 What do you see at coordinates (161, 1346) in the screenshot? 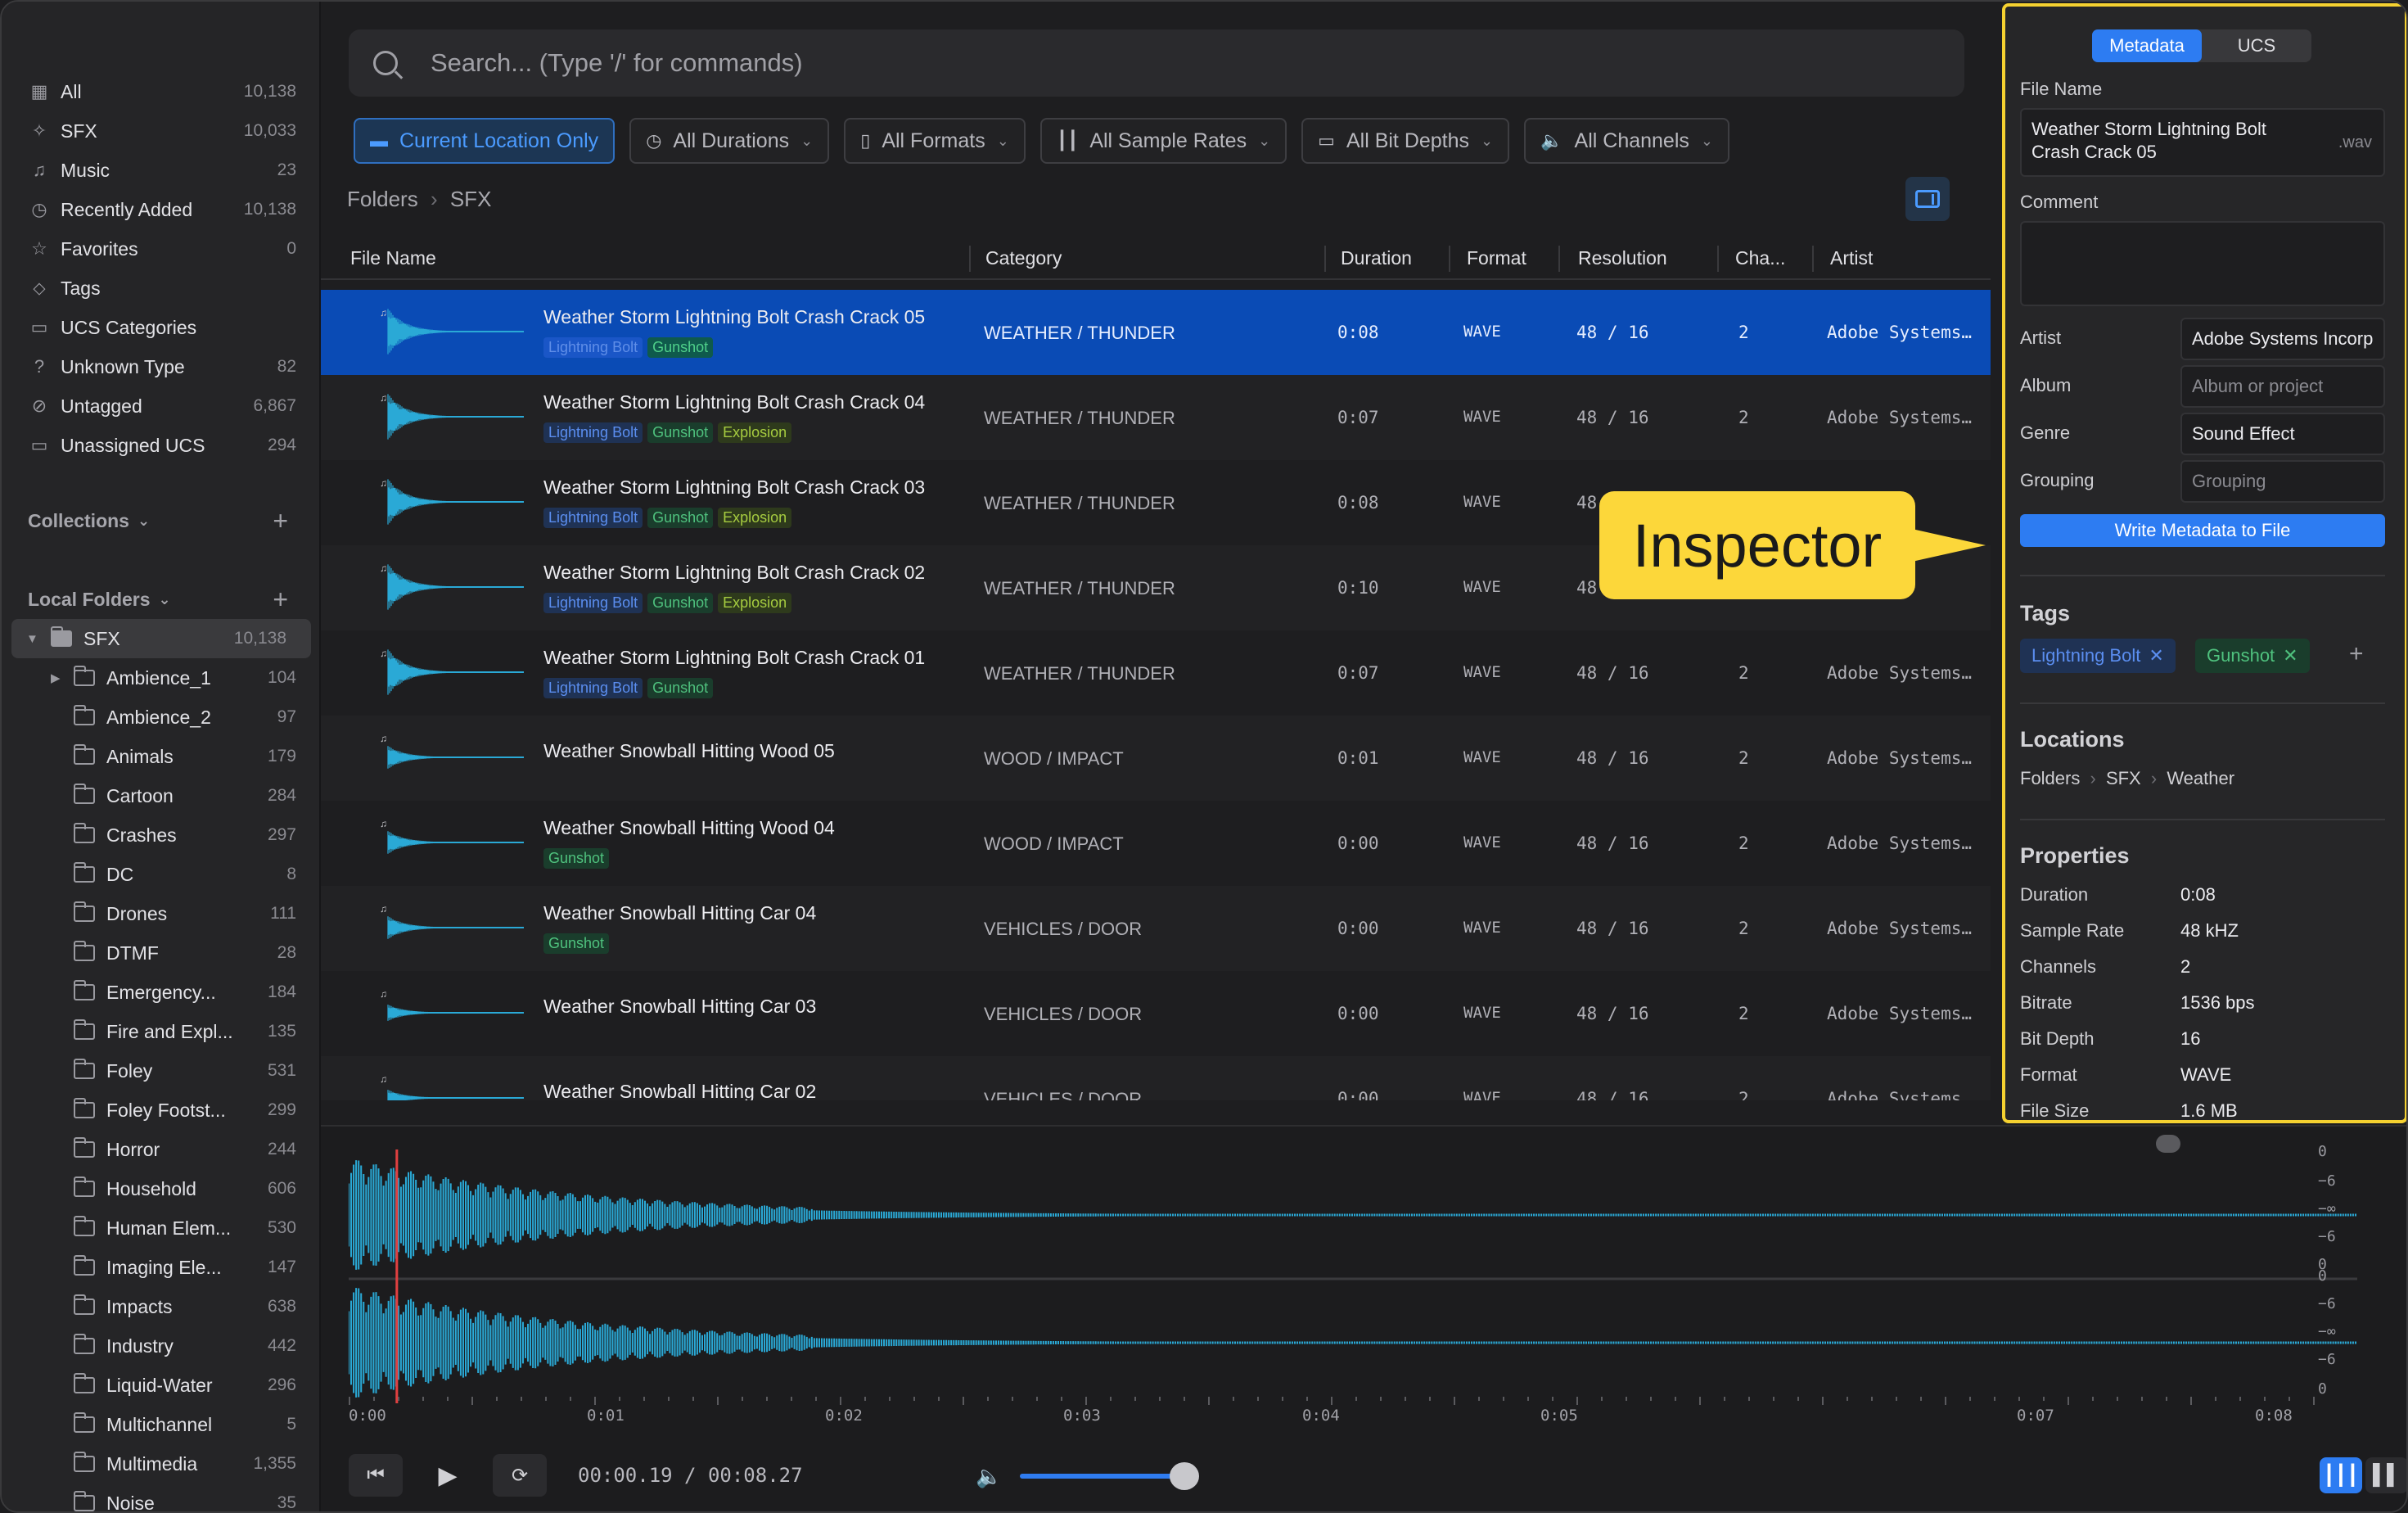
I see `folder-industry: Industry 442` at bounding box center [161, 1346].